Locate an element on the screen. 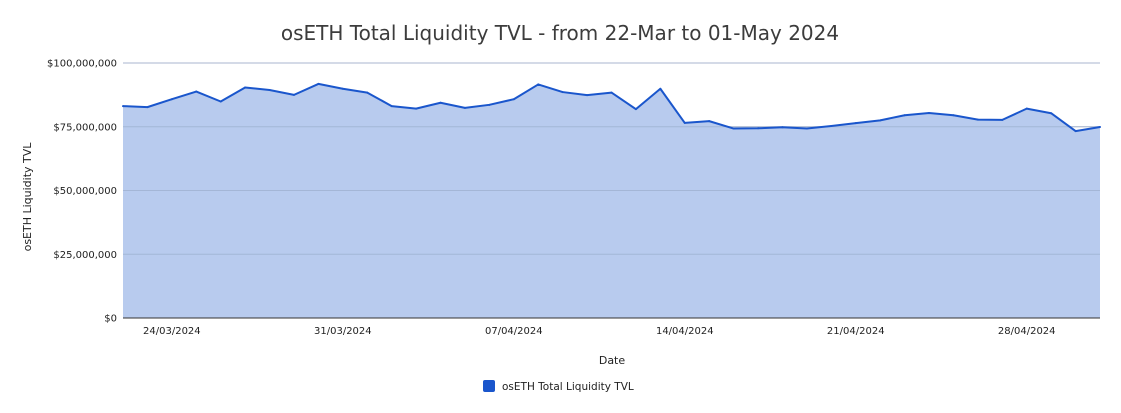  x-tick-label: 14/04/2024 is located at coordinates (685, 331).